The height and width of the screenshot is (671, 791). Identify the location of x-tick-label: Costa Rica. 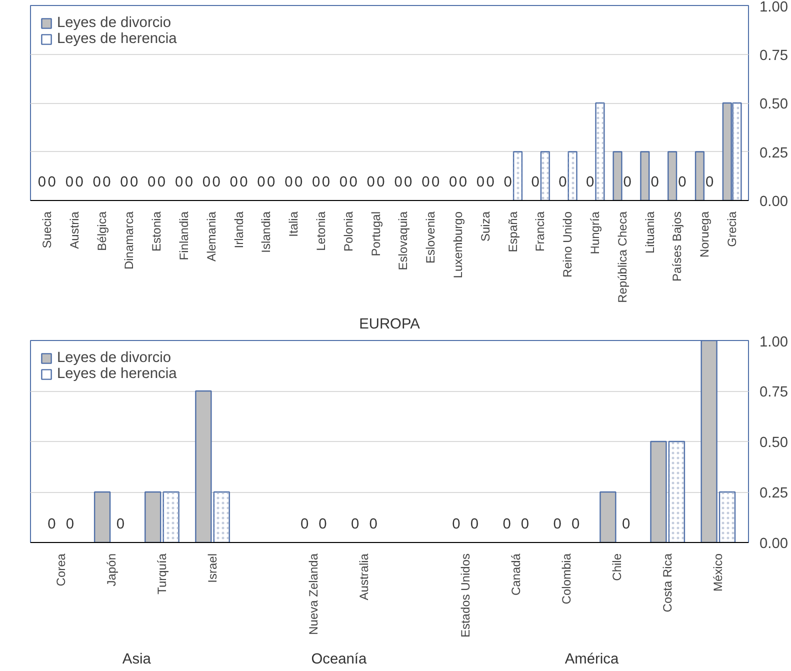
(667, 582).